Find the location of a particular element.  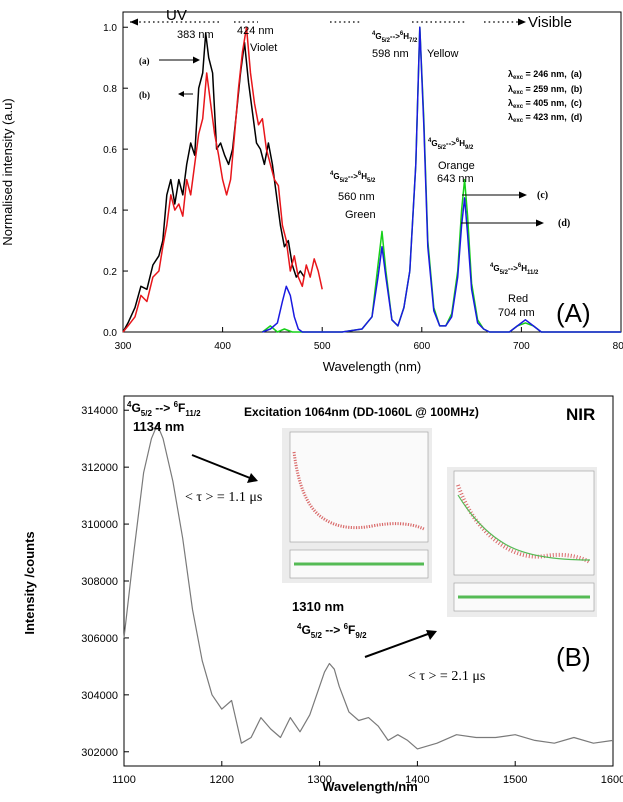

violet-label: Violet is located at coordinates (263, 48).